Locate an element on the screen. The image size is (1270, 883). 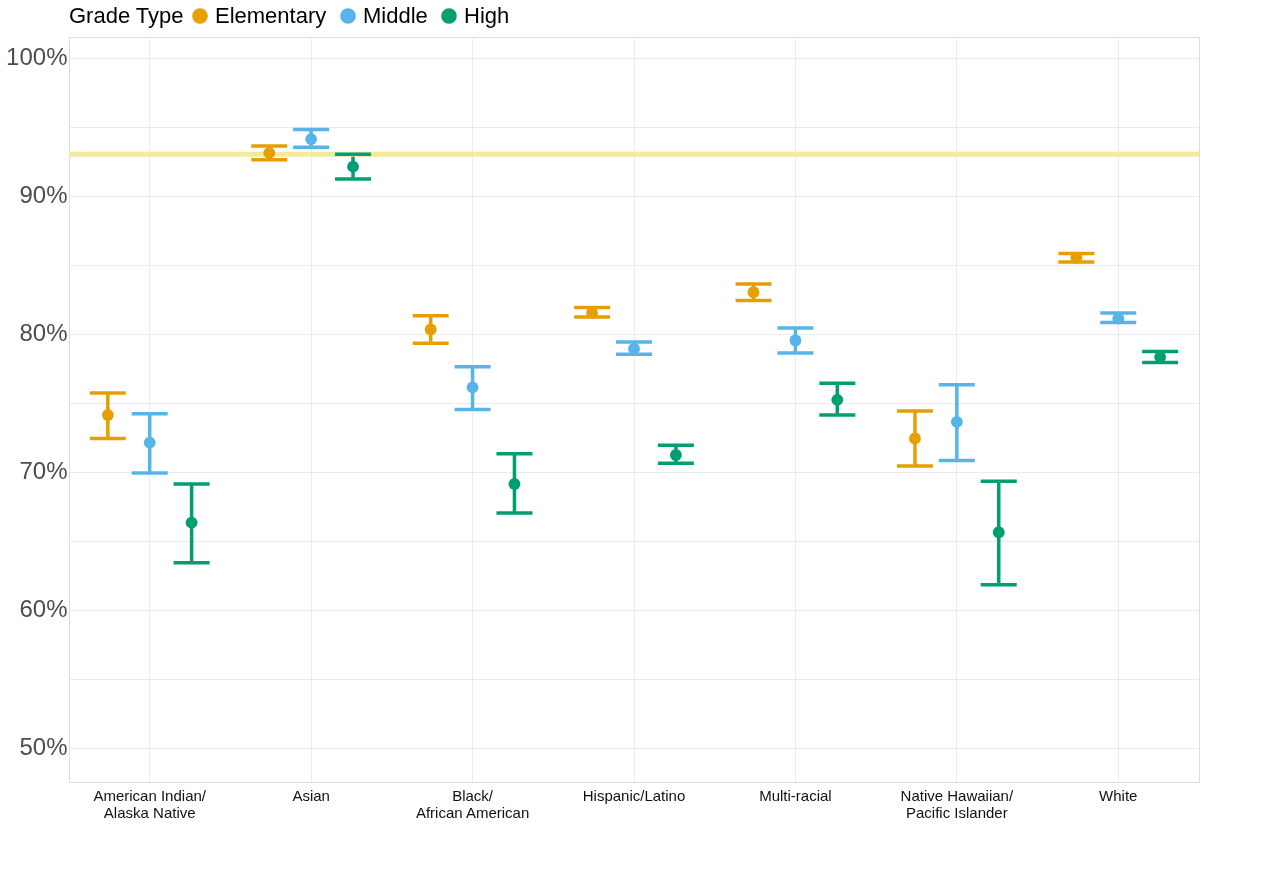
legend-title: Grade Type is located at coordinates (126, 15).